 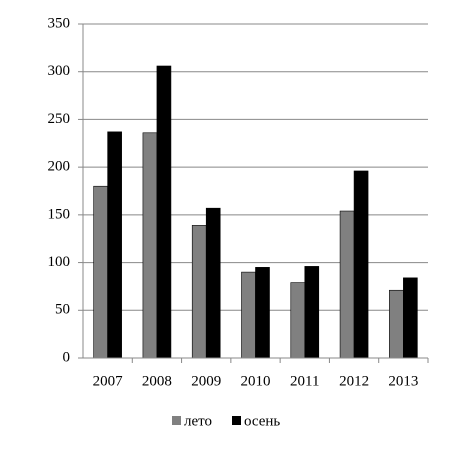 What do you see at coordinates (59, 167) in the screenshot?
I see `y-tick-label: 200` at bounding box center [59, 167].